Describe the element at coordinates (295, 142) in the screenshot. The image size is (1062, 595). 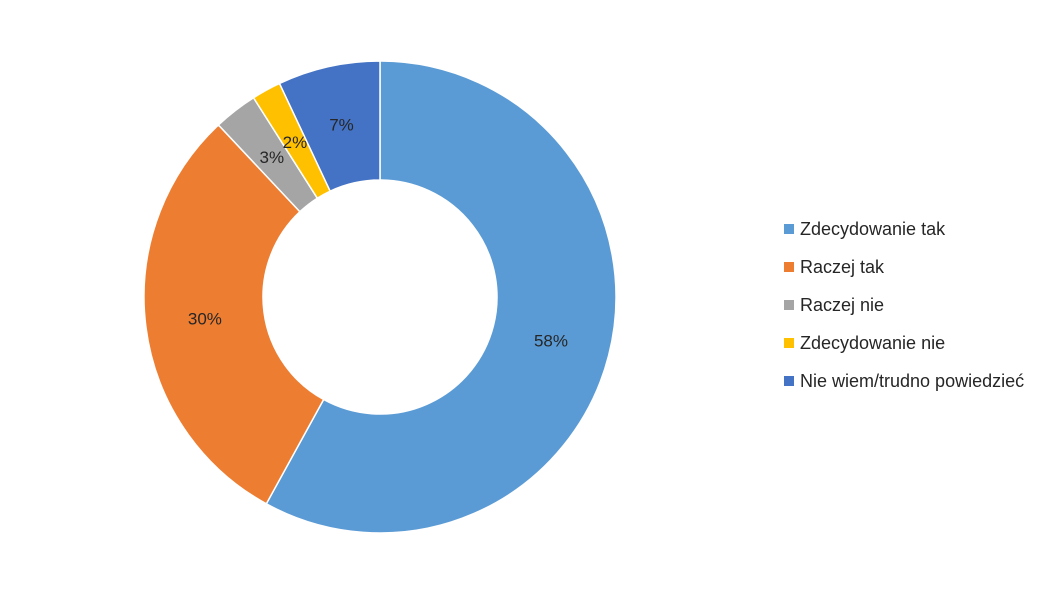
I see `data-label-zdecydowanie-nie: 2%` at that location.